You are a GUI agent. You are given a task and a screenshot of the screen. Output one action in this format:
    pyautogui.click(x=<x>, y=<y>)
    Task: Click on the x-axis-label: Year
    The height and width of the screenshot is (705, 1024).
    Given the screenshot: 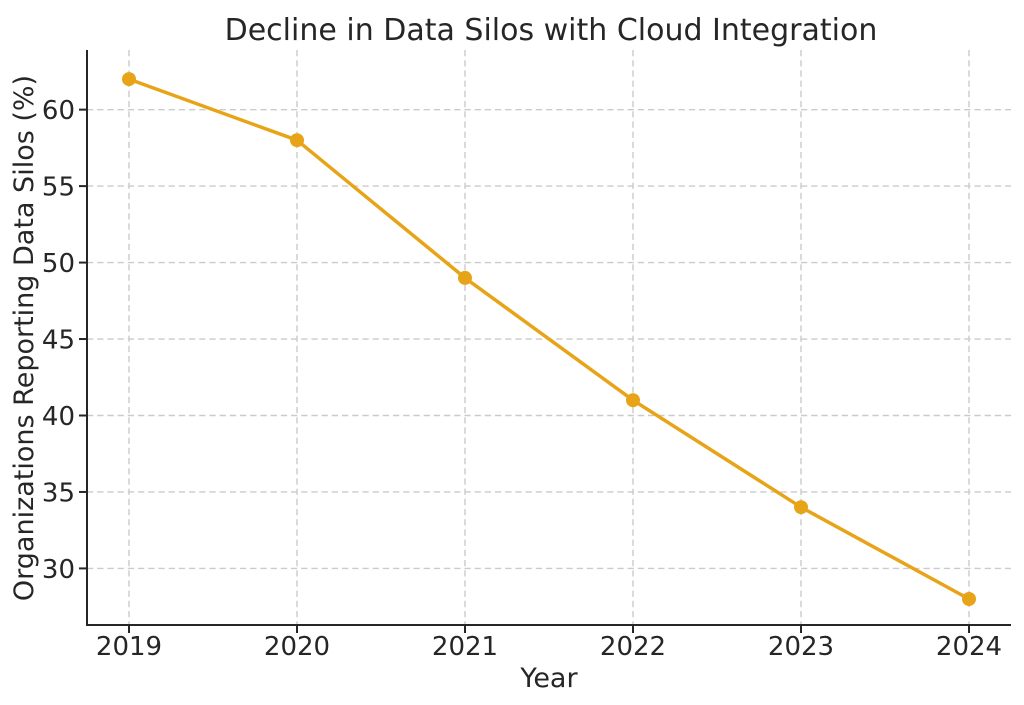 What is the action you would take?
    pyautogui.click(x=548, y=678)
    